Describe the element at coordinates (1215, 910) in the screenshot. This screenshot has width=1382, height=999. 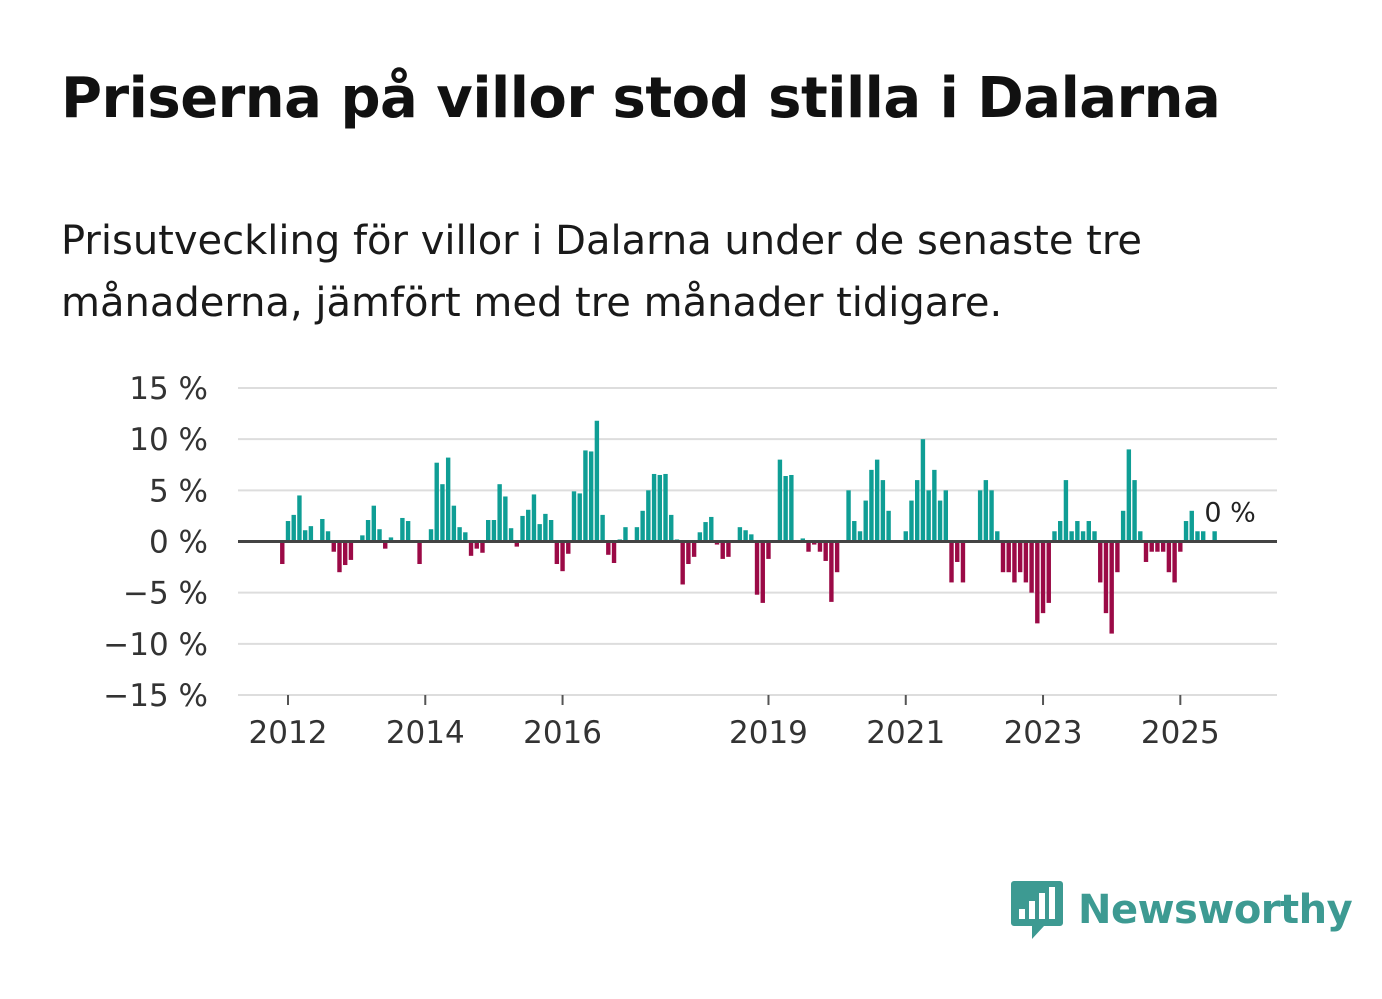
I see `brand-name: Newsworthy` at that location.